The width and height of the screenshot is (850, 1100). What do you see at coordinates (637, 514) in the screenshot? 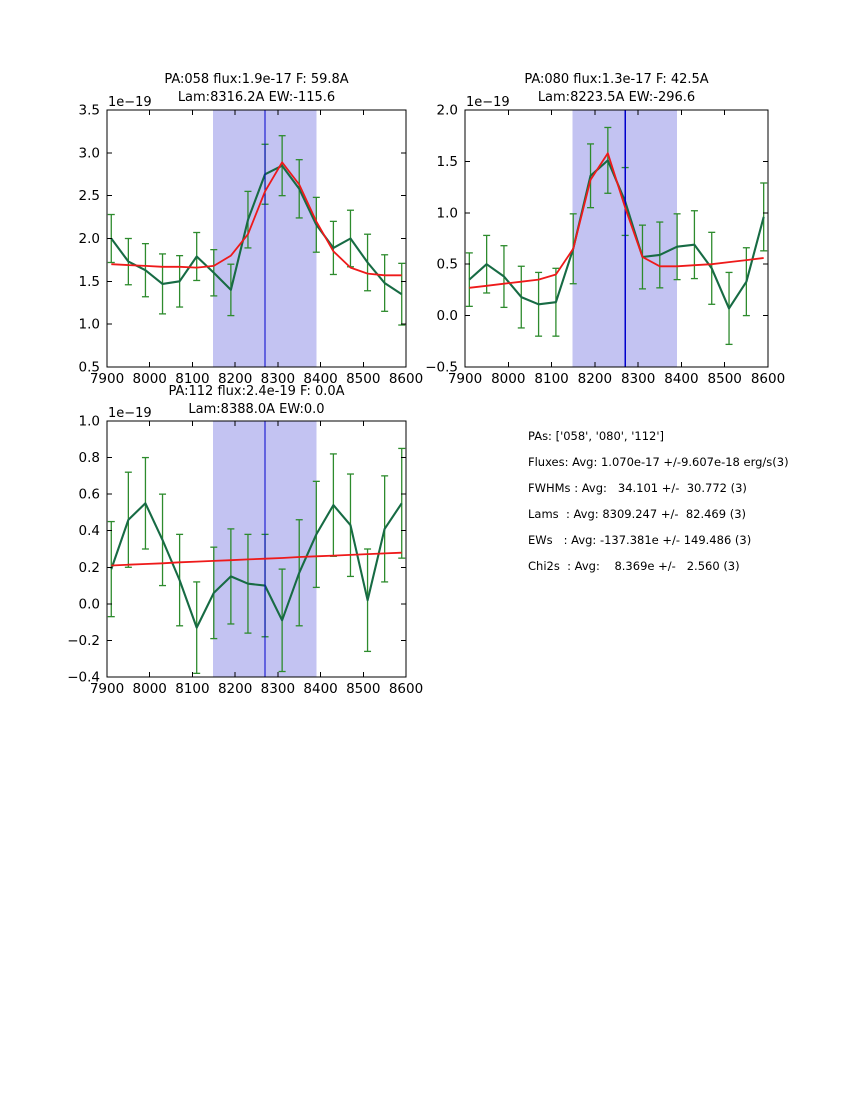
I see `stats-line-lams: Lams : Avg: 8309.247 +/- 82.469 (3)` at bounding box center [637, 514].